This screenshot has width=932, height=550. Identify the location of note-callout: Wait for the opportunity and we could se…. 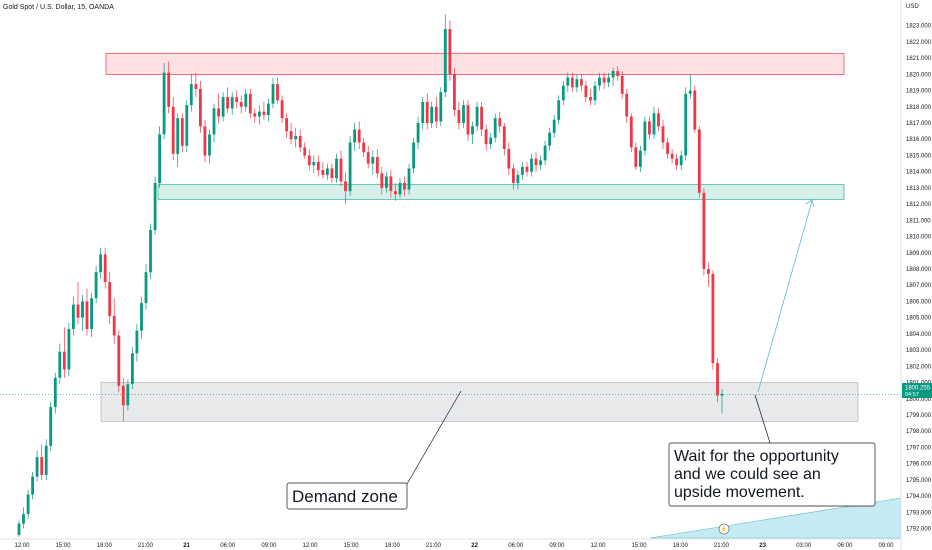
(772, 450).